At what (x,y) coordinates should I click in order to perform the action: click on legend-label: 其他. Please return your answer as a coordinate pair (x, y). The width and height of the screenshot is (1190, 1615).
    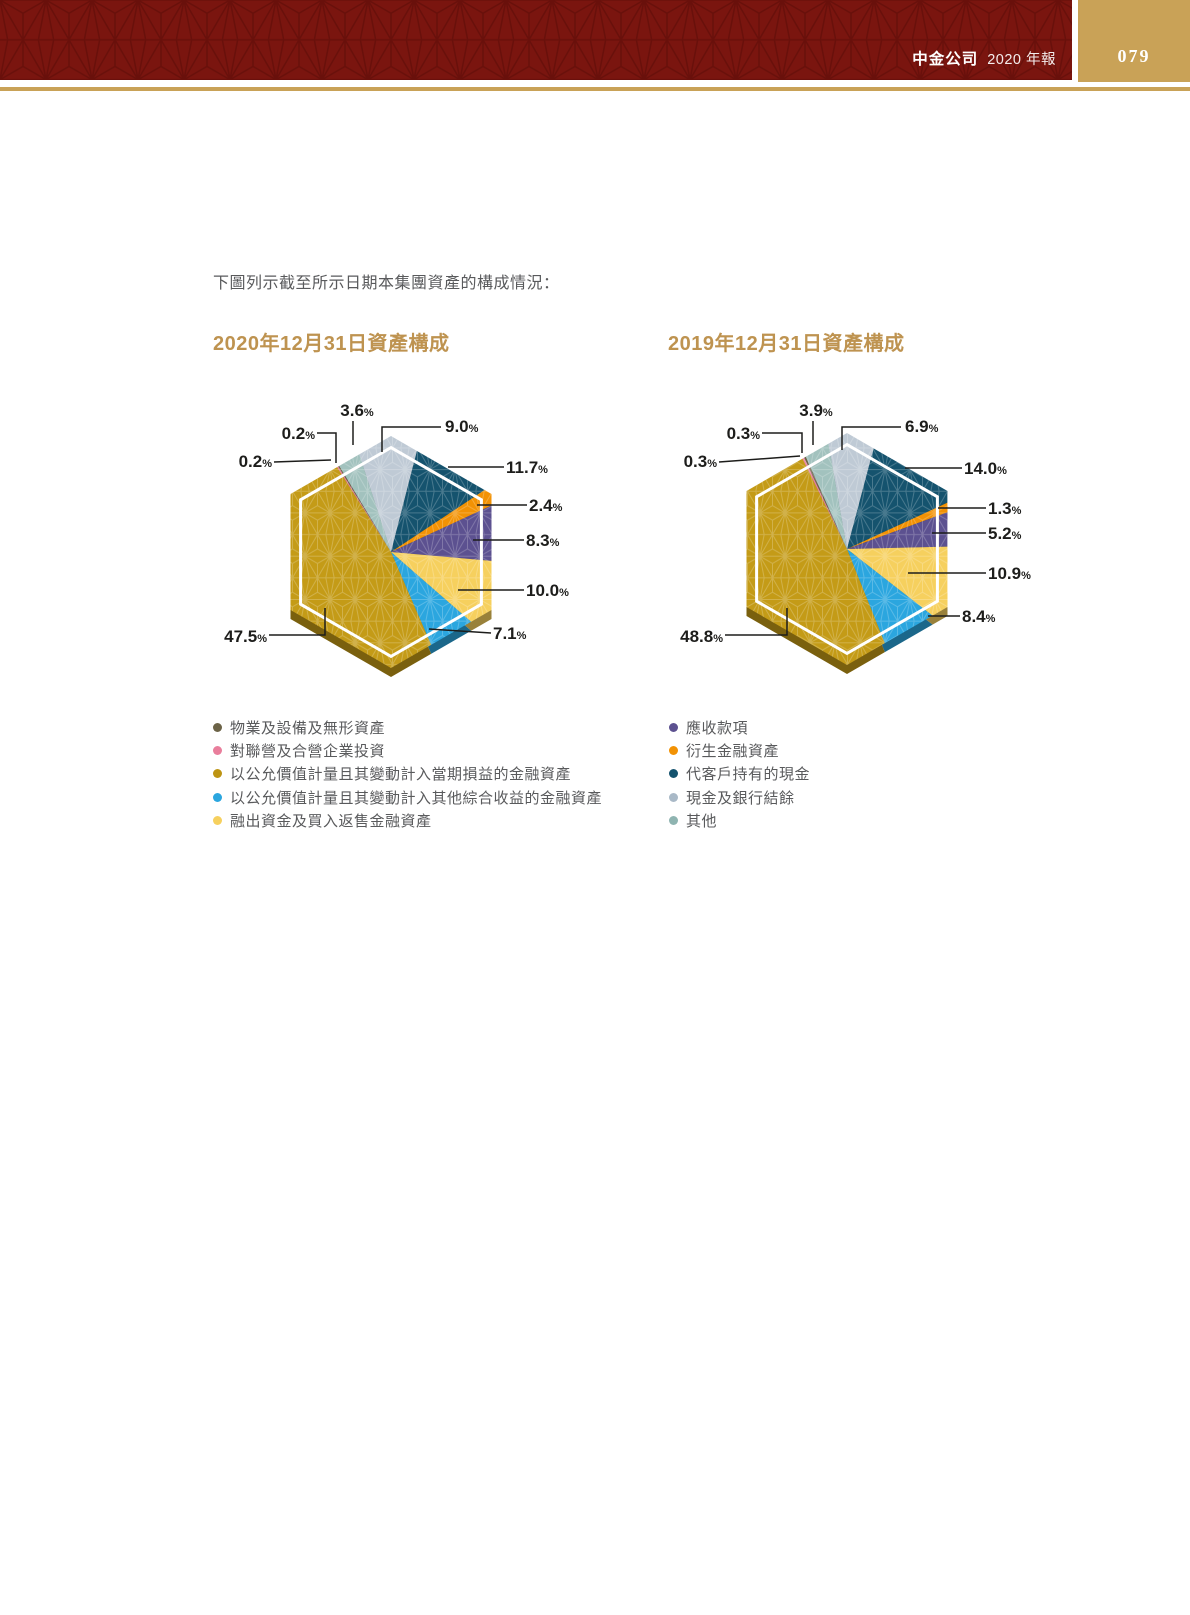
    Looking at the image, I should click on (702, 821).